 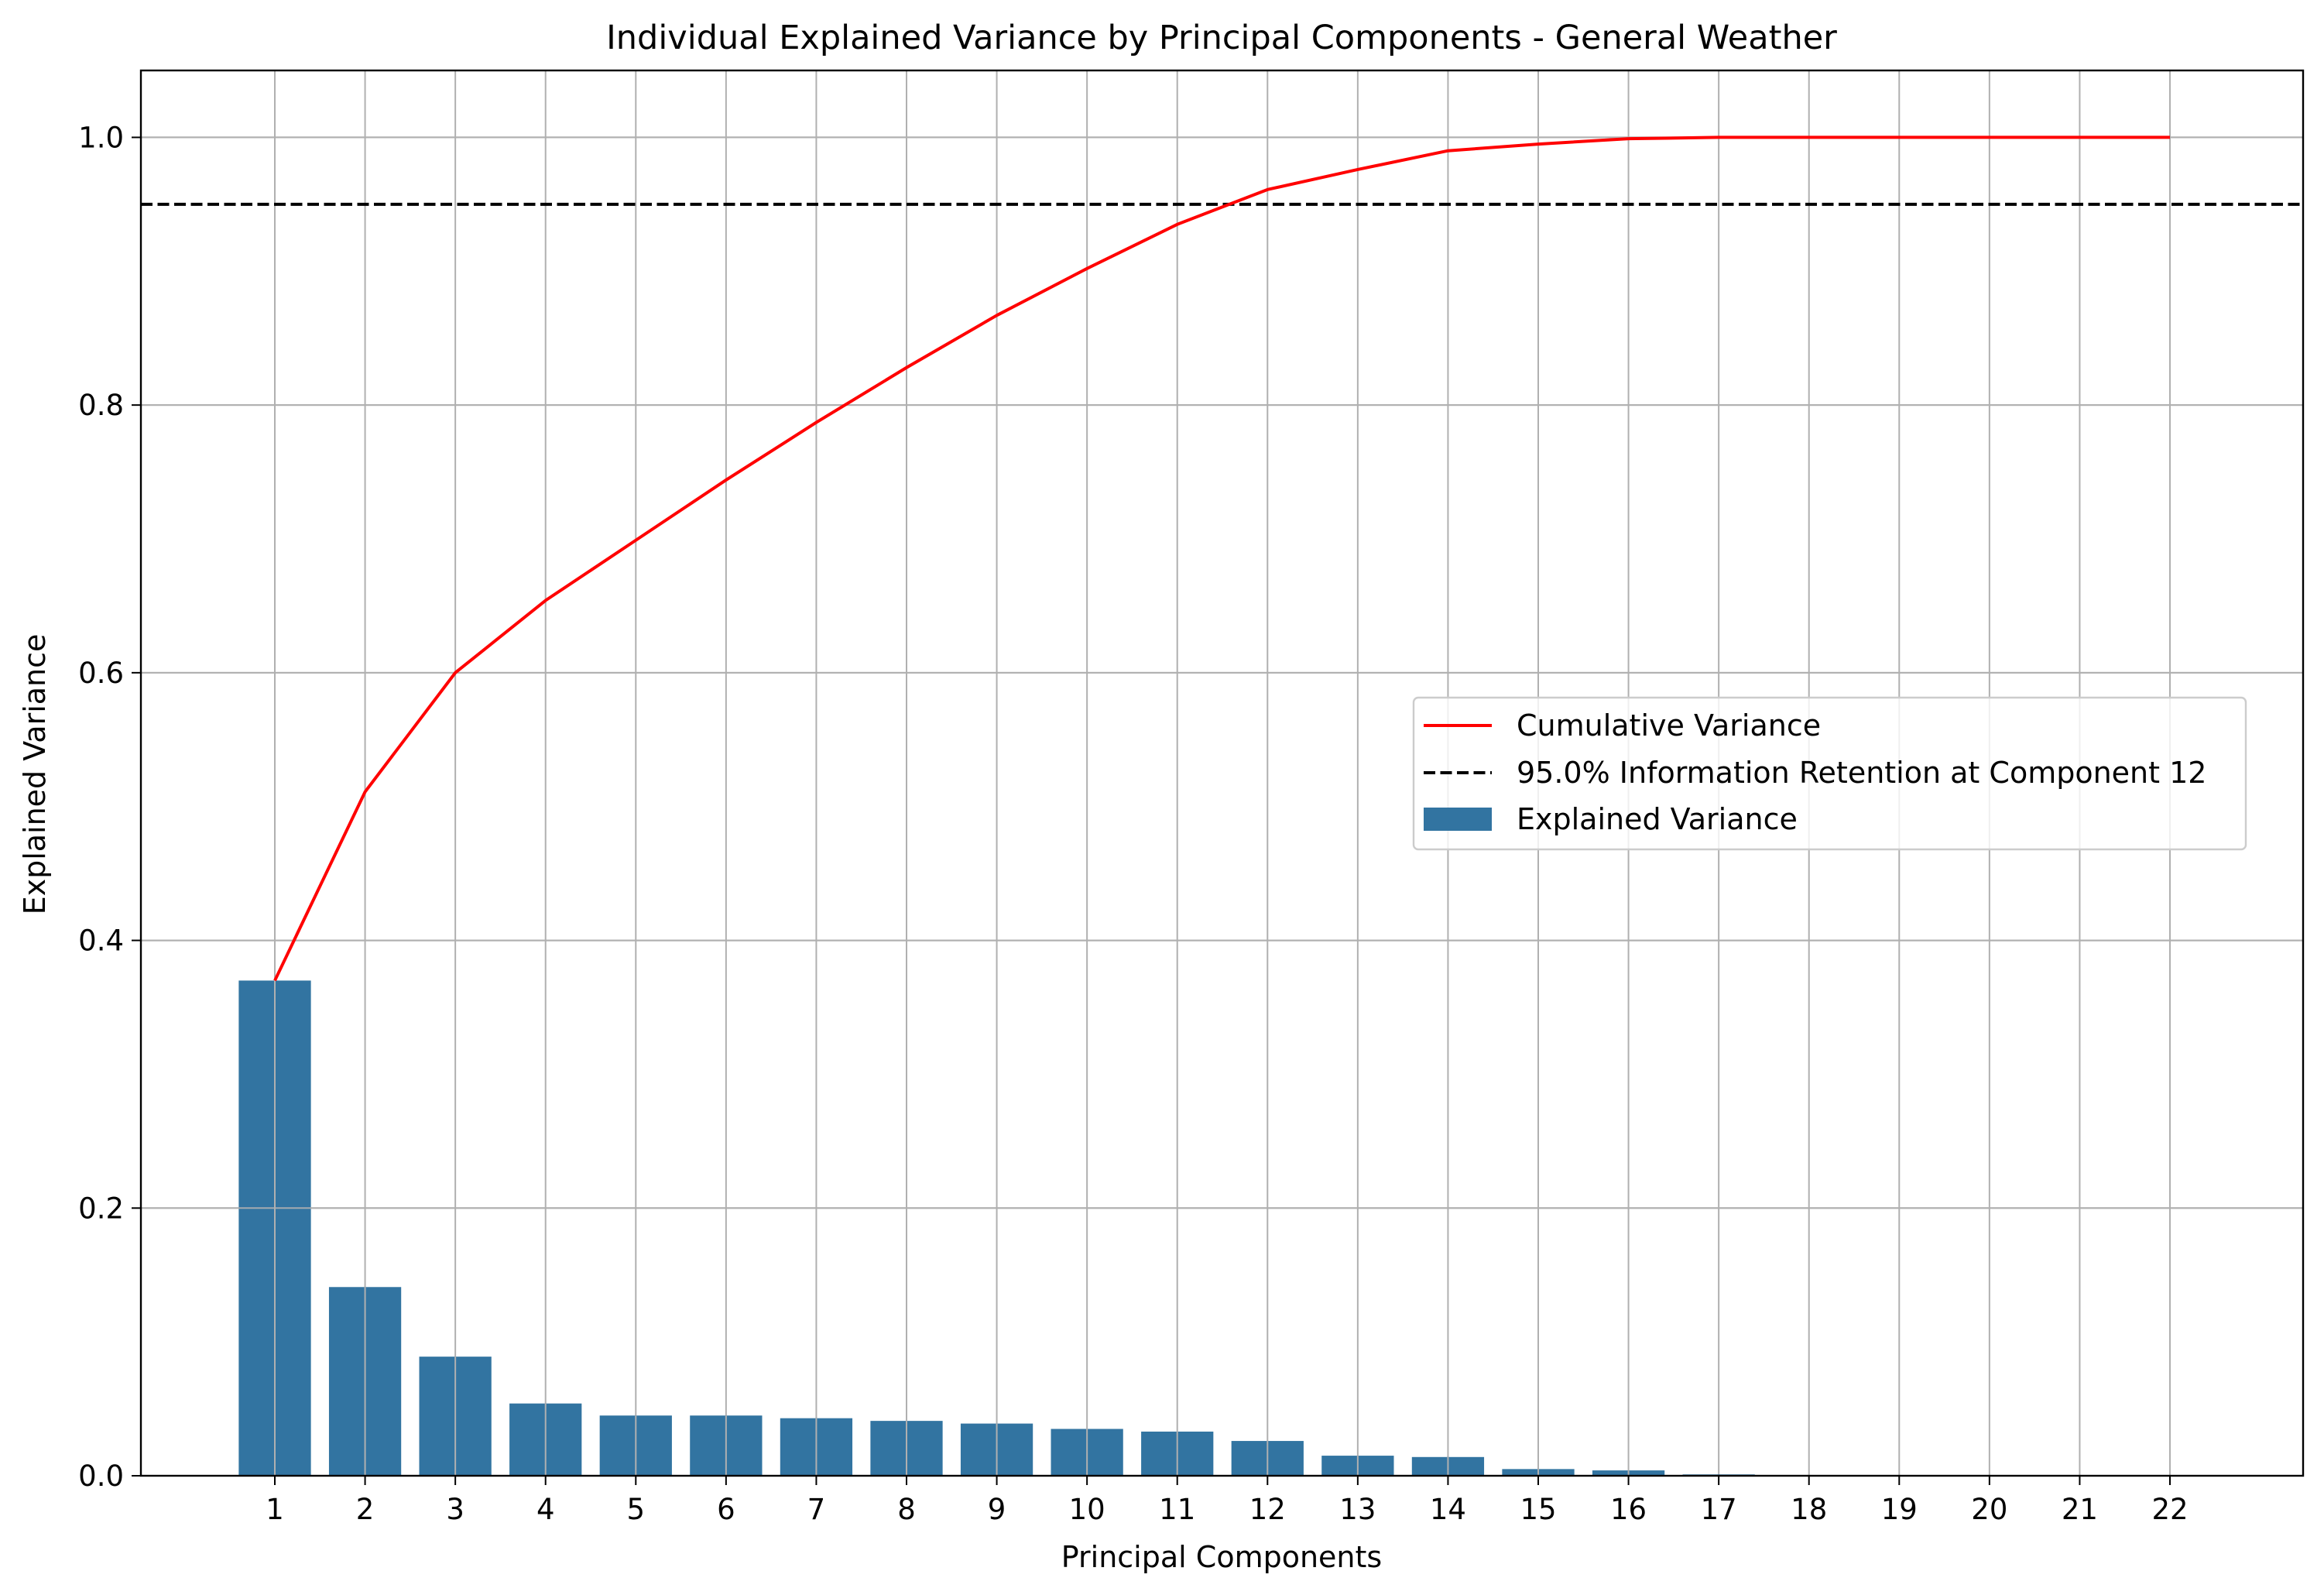 What do you see at coordinates (1669, 725) in the screenshot?
I see `legend-cumulative-label: Cumulative Variance` at bounding box center [1669, 725].